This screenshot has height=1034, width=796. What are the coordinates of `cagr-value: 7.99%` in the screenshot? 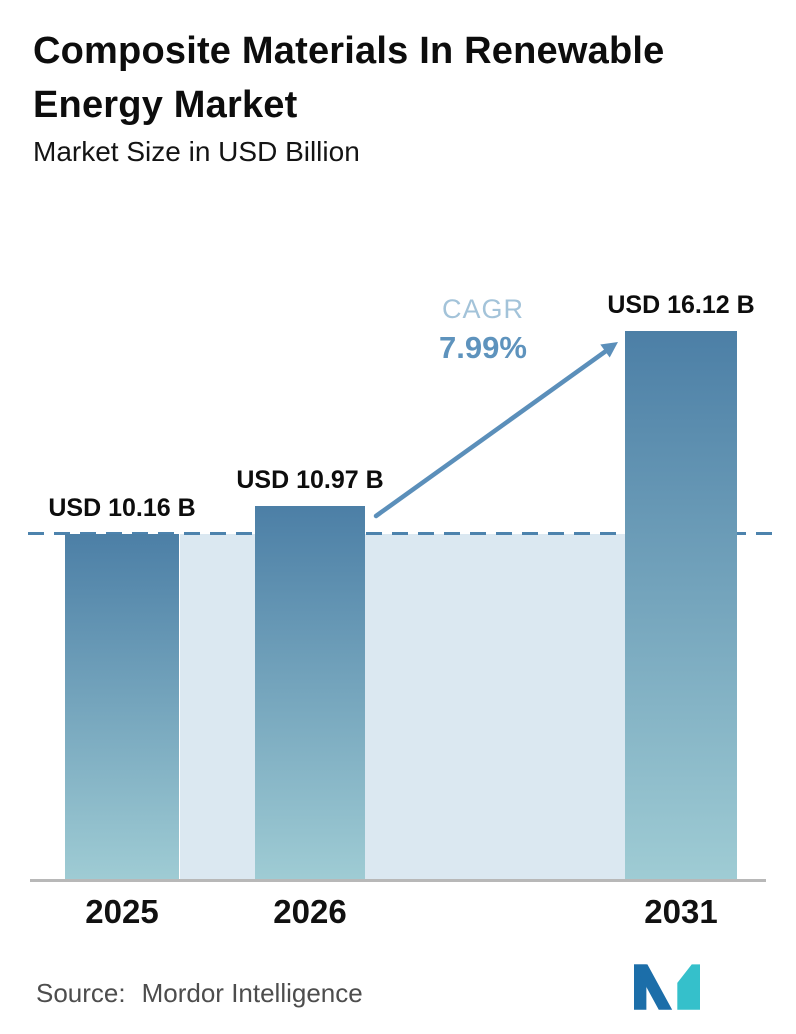 It's located at (483, 347).